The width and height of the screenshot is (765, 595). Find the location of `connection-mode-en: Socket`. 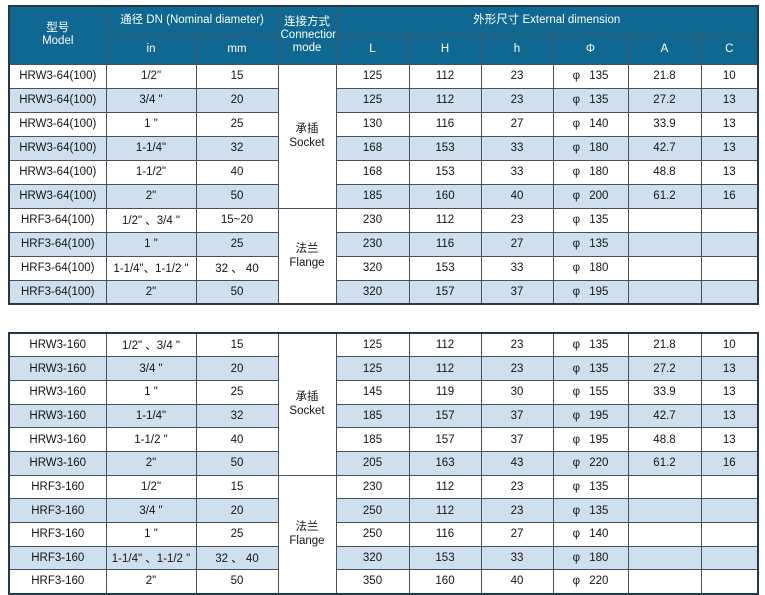

connection-mode-en: Socket is located at coordinates (307, 411).